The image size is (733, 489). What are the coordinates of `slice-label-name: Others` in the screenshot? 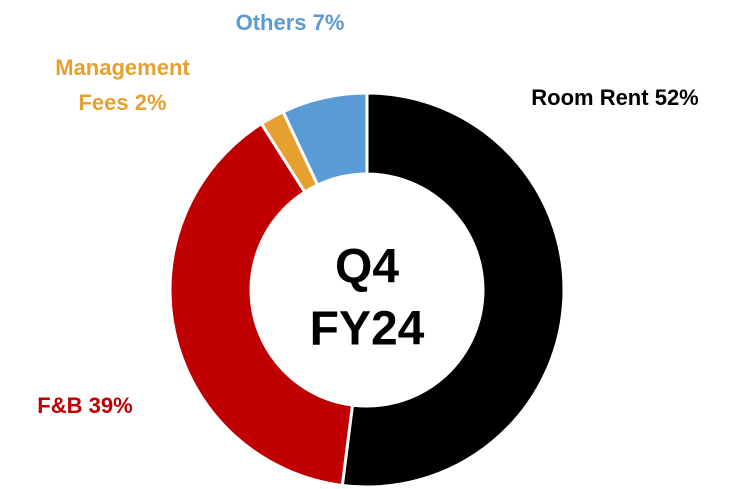 It's located at (271, 22).